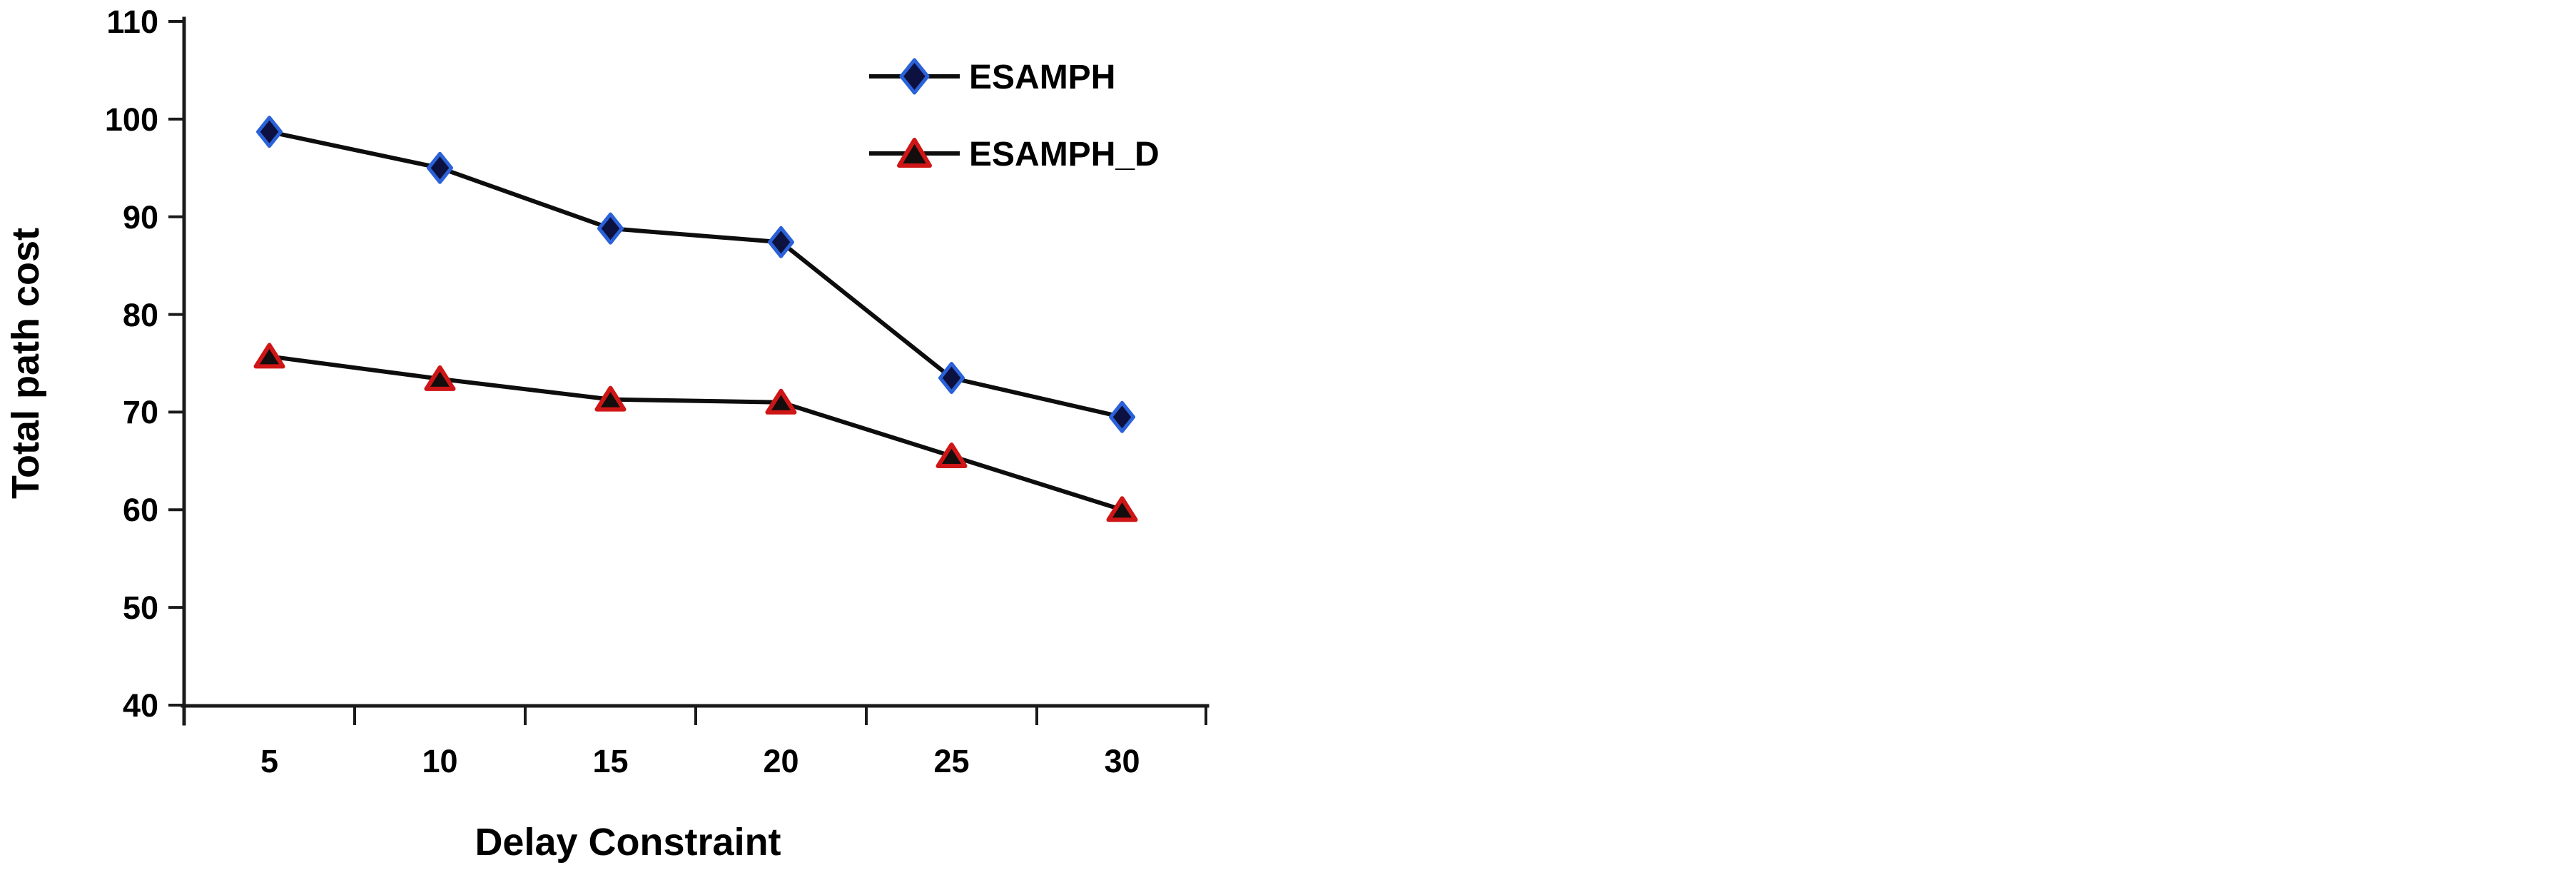 Image resolution: width=2576 pixels, height=870 pixels. Describe the element at coordinates (610, 761) in the screenshot. I see `x-tick-label: 15` at that location.